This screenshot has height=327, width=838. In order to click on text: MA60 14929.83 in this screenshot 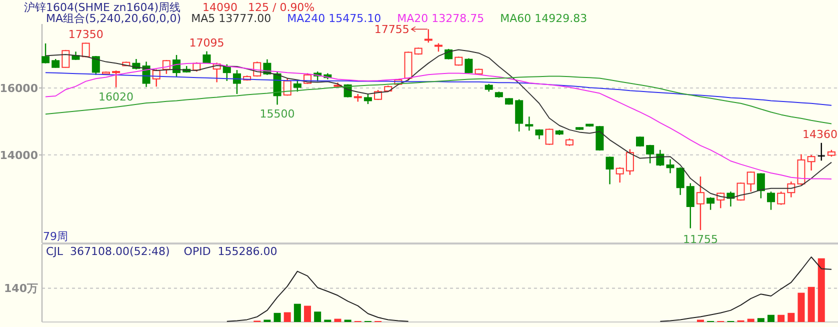, I will do `click(544, 18)`.